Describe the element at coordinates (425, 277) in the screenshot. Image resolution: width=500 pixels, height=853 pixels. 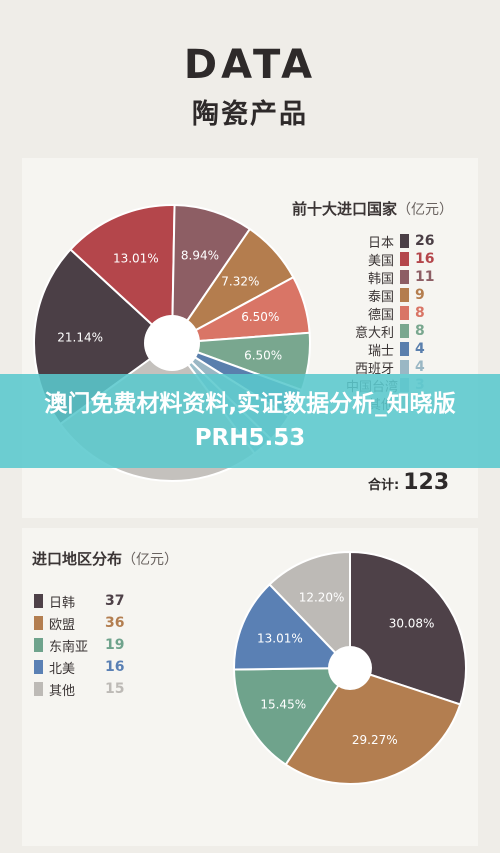
I see `legend-value: 11` at that location.